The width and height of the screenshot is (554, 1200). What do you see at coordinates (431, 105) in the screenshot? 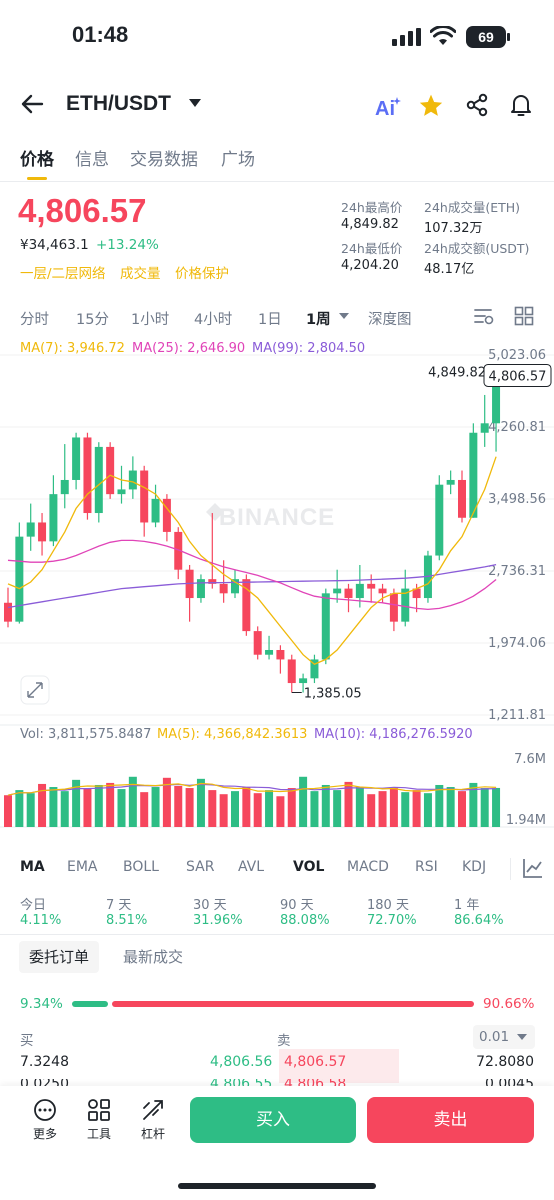
I see `favorite-star-icon` at bounding box center [431, 105].